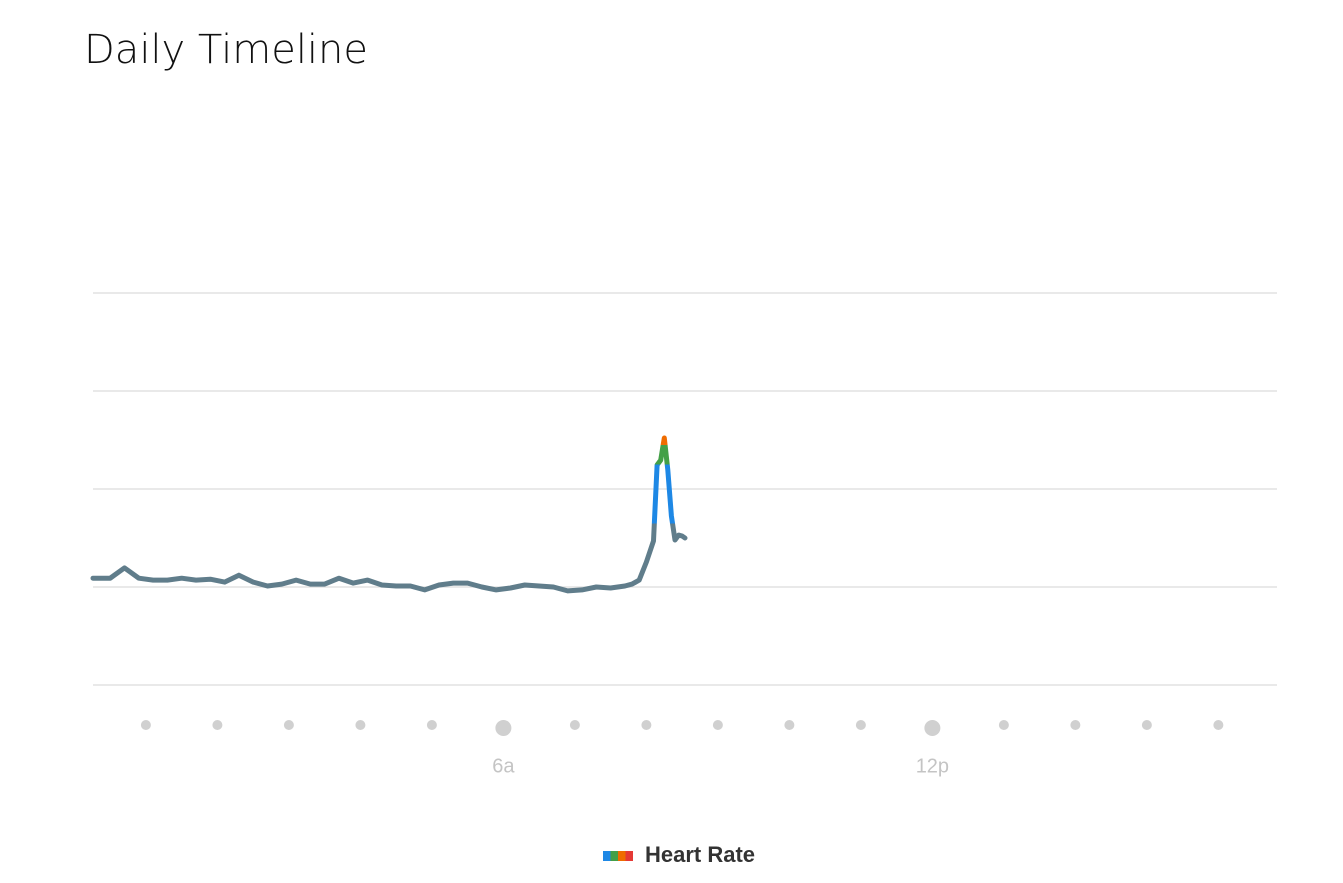  What do you see at coordinates (503, 766) in the screenshot?
I see `x-tick-label: 6a` at bounding box center [503, 766].